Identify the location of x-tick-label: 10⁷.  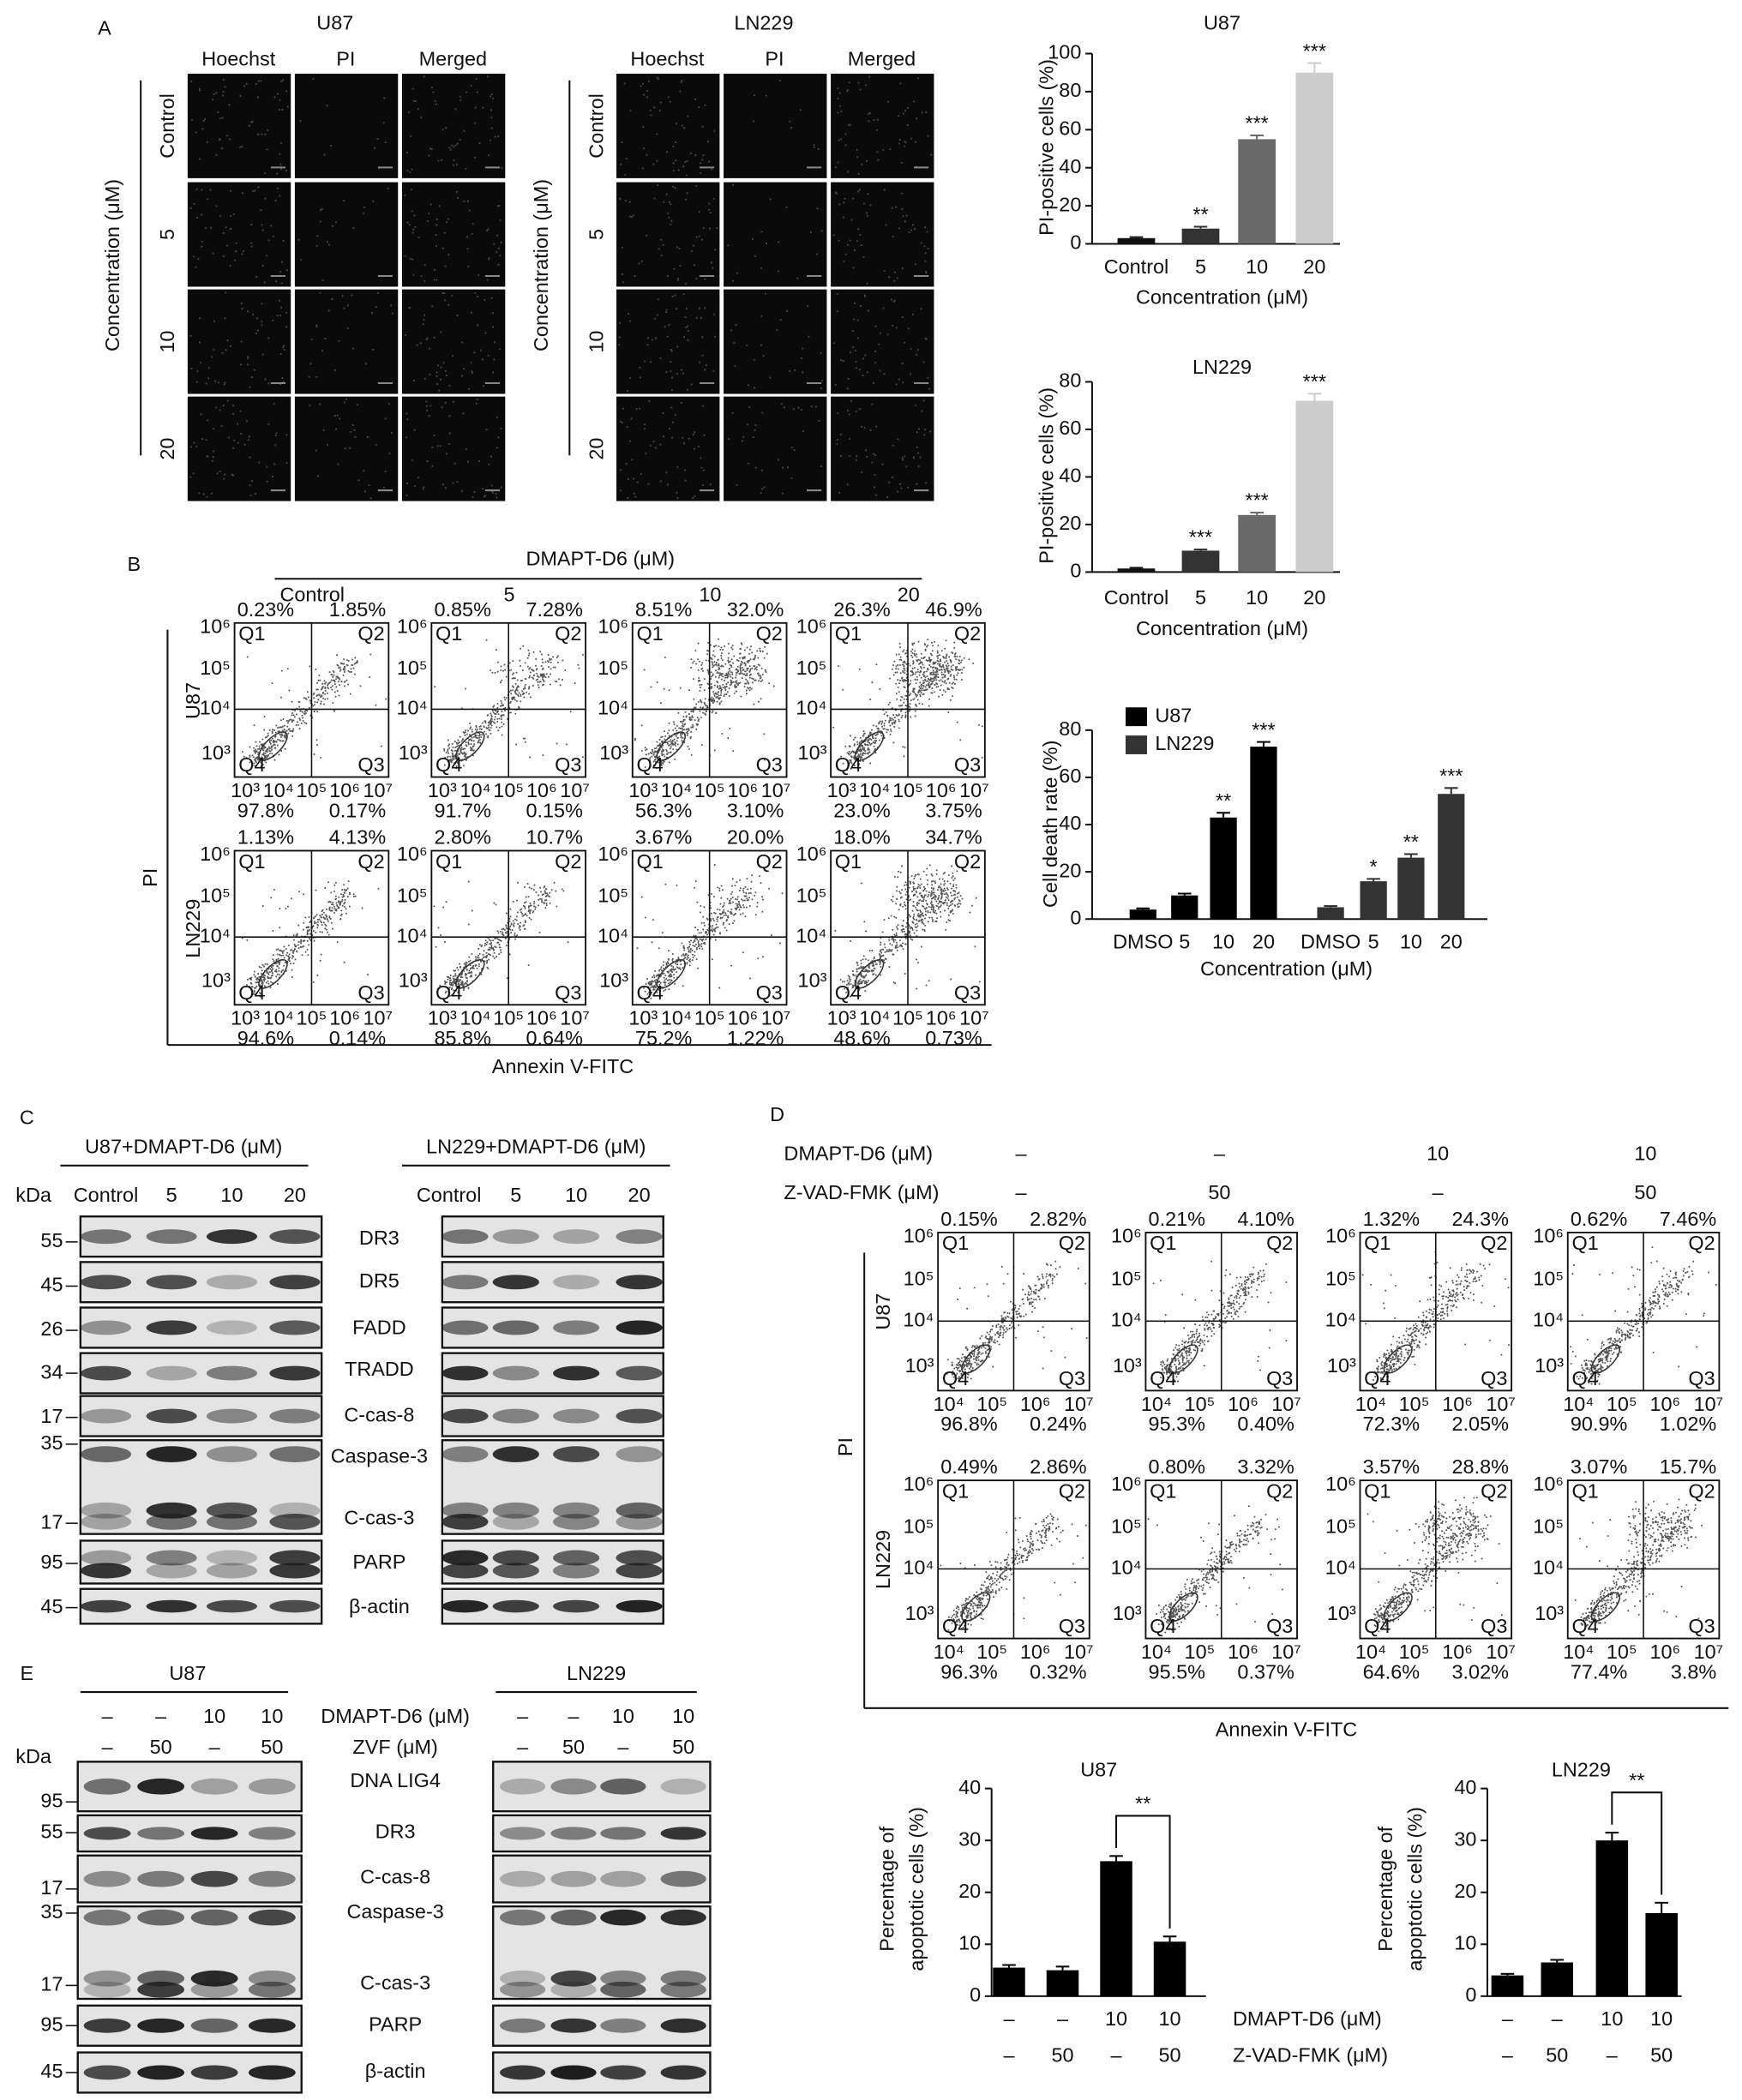
(974, 1018).